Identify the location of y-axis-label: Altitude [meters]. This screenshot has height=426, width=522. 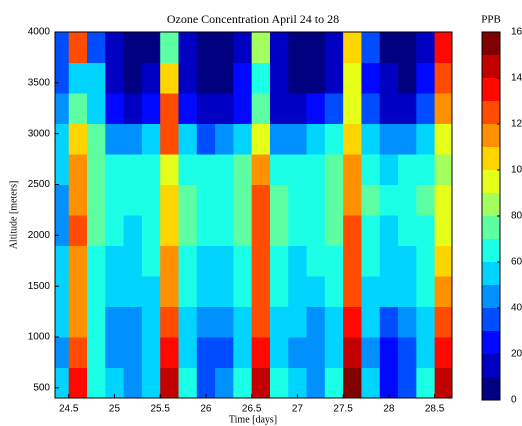
(13, 215).